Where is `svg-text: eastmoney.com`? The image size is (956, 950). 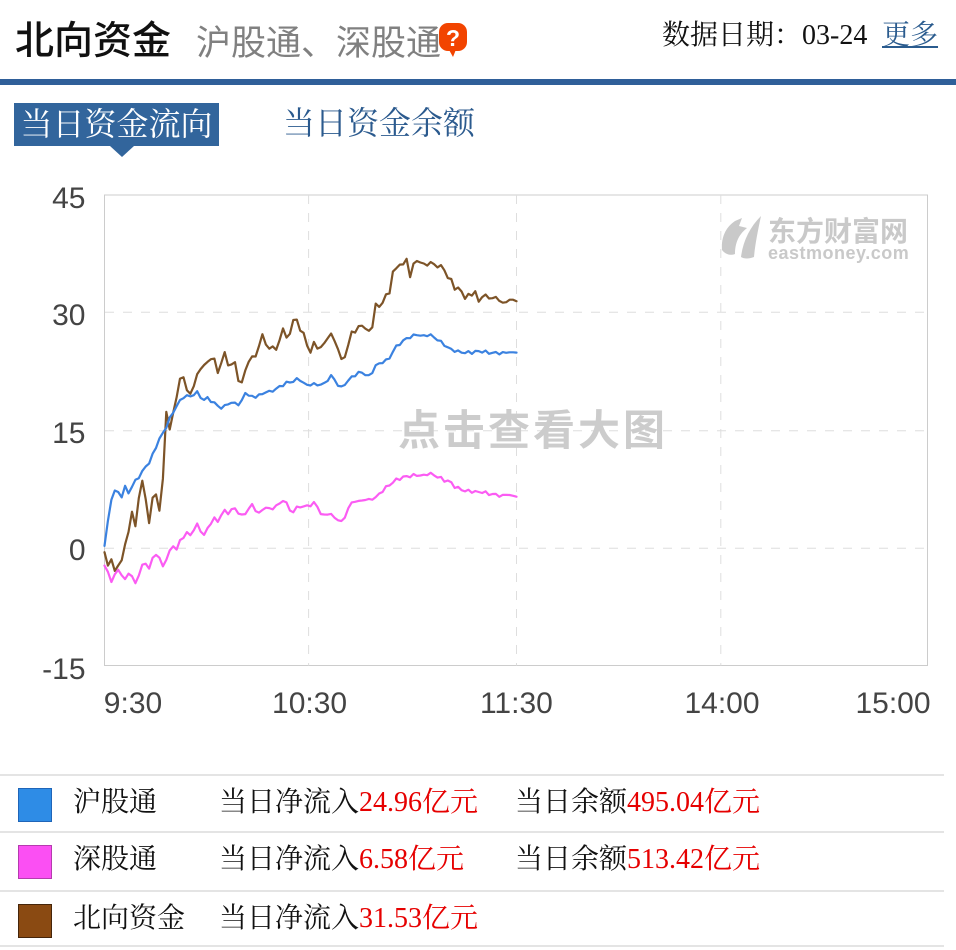
svg-text: eastmoney.com is located at coordinates (838, 253).